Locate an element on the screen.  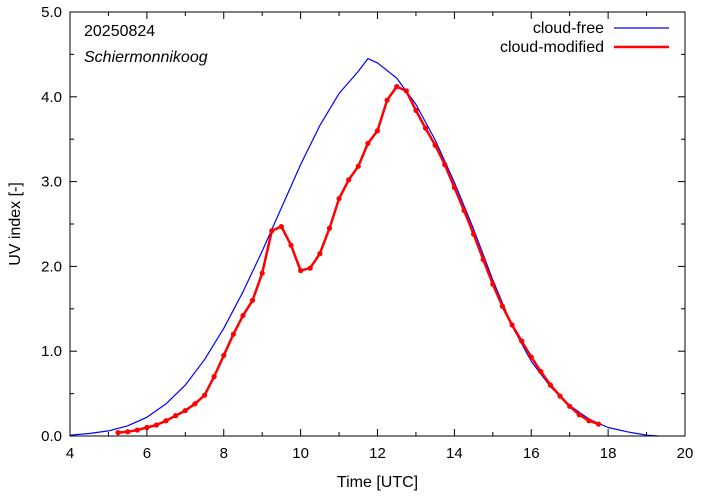
x-tick-label: 10 is located at coordinates (300, 453).